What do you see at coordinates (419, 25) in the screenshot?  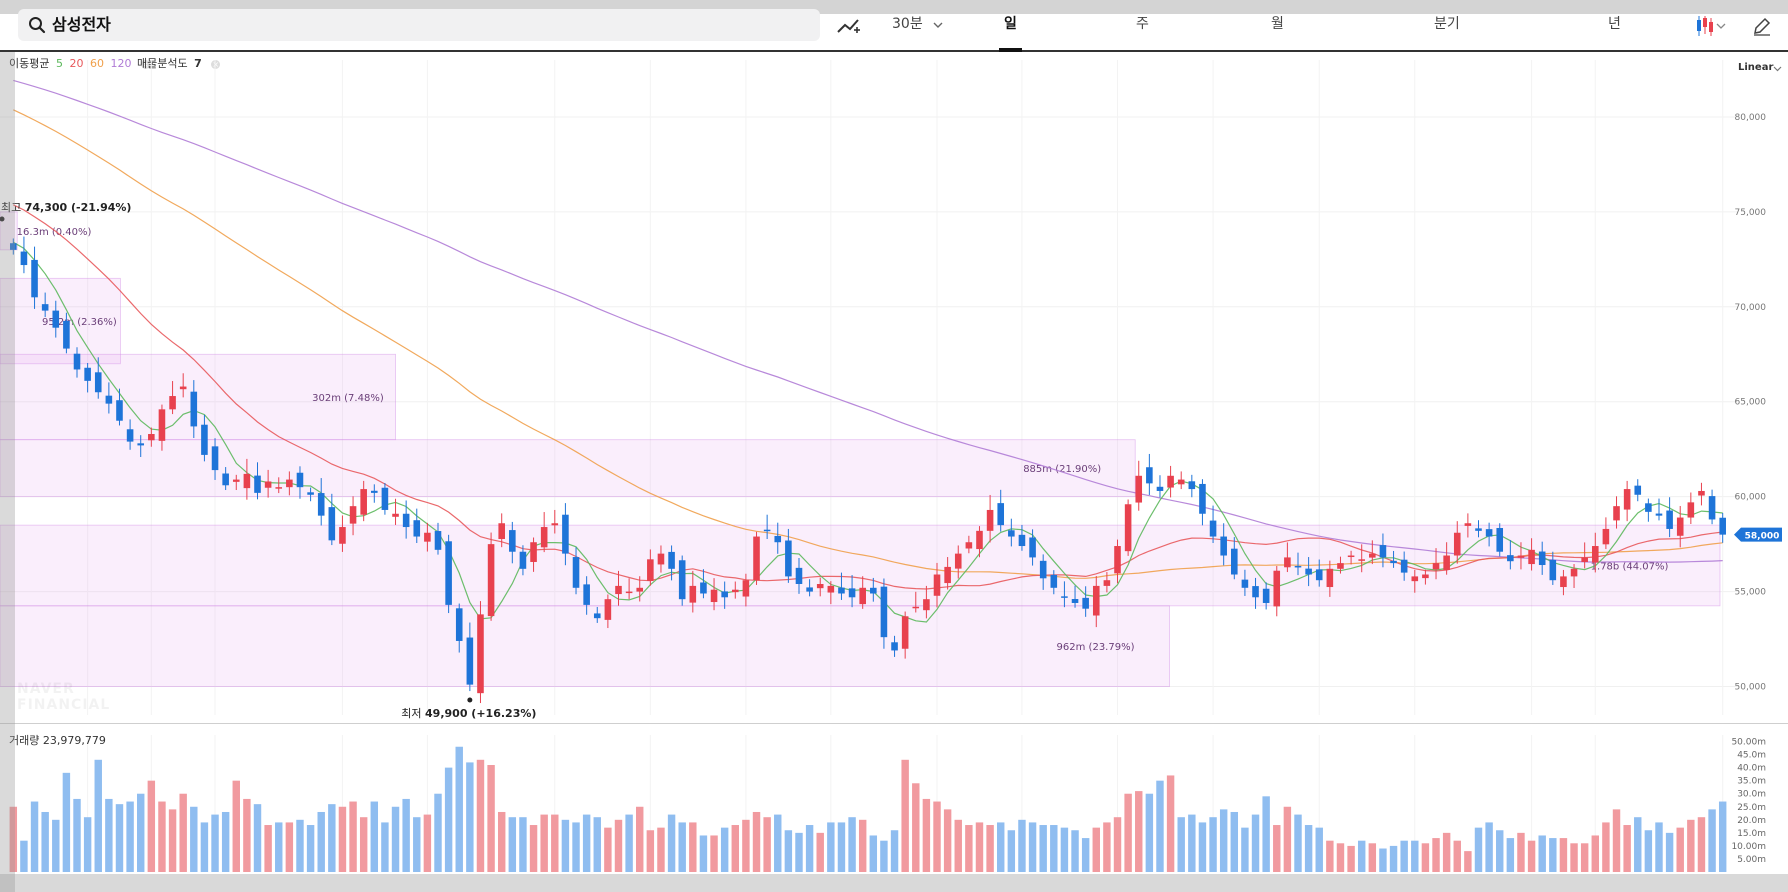 I see `search-box: 삼성전자` at bounding box center [419, 25].